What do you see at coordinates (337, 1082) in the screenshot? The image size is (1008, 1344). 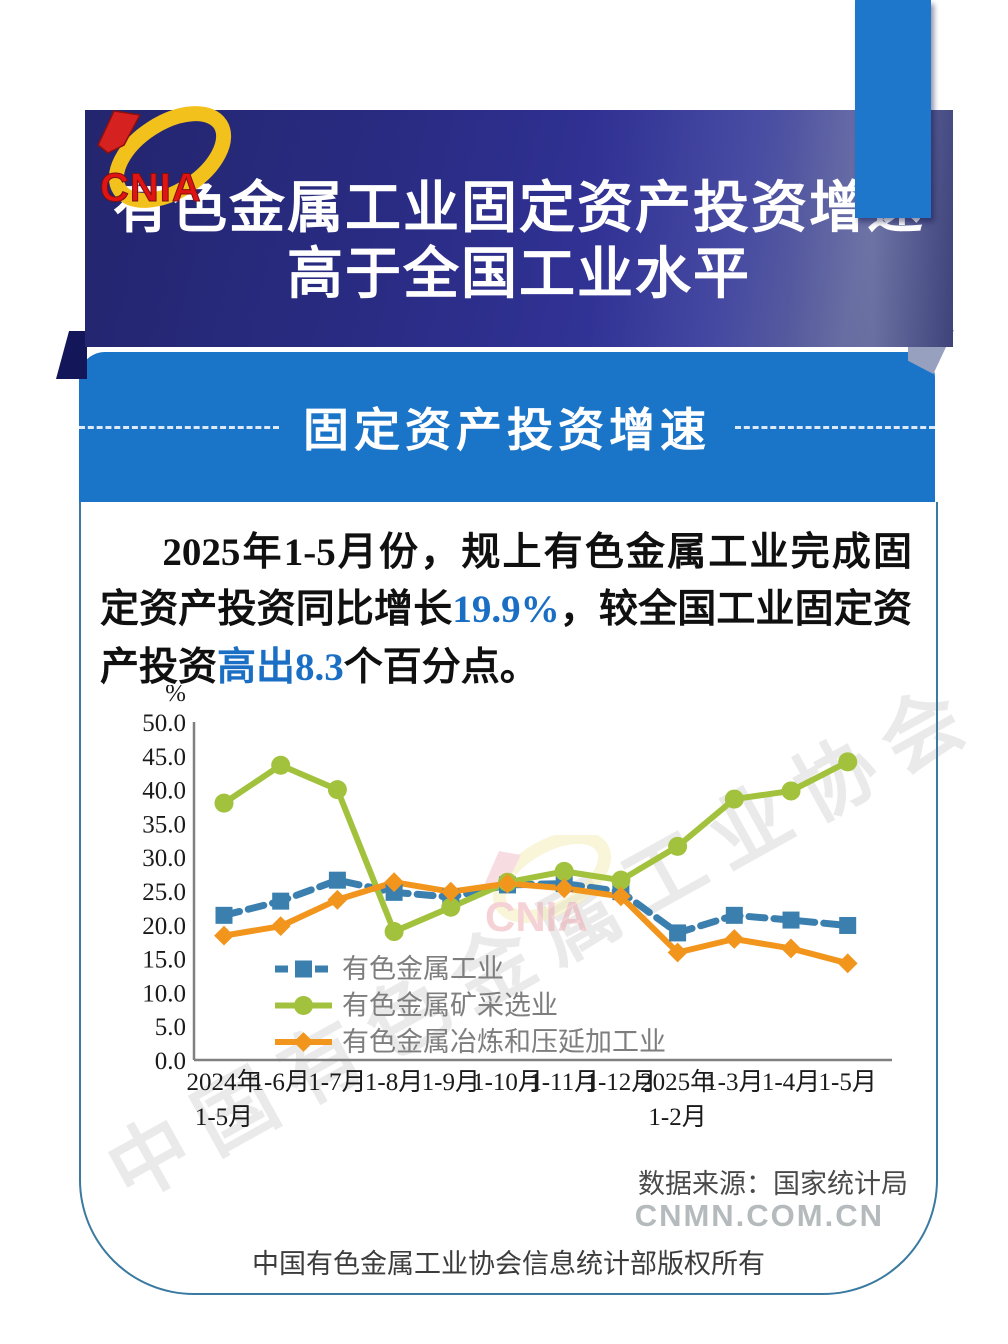 I see `svg-text: 1-7月` at bounding box center [337, 1082].